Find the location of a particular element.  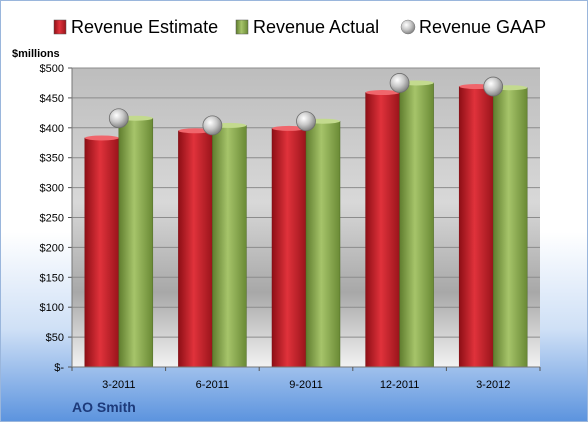

y-tick-label: $150 is located at coordinates (52, 278).